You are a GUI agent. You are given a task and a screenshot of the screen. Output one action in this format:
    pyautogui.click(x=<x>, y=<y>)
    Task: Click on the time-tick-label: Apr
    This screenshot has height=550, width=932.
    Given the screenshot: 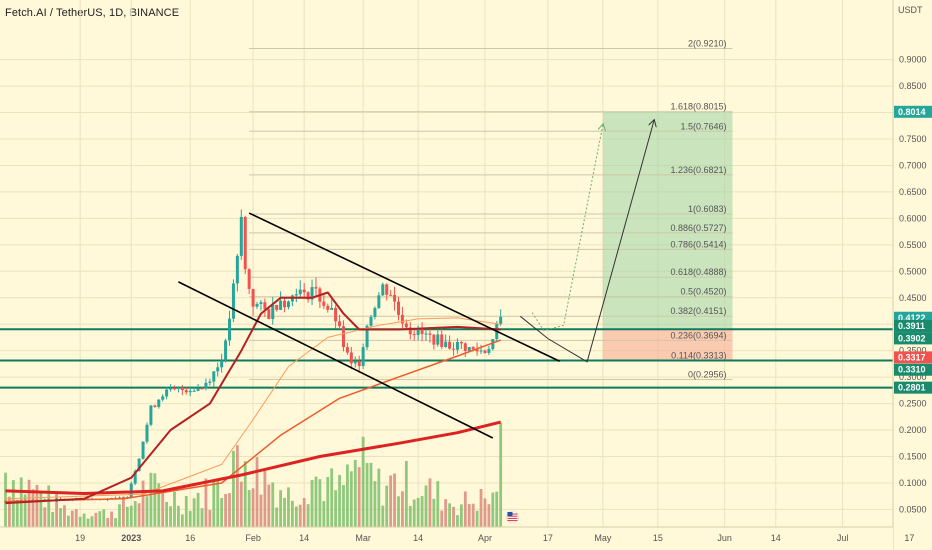 What is the action you would take?
    pyautogui.click(x=485, y=538)
    